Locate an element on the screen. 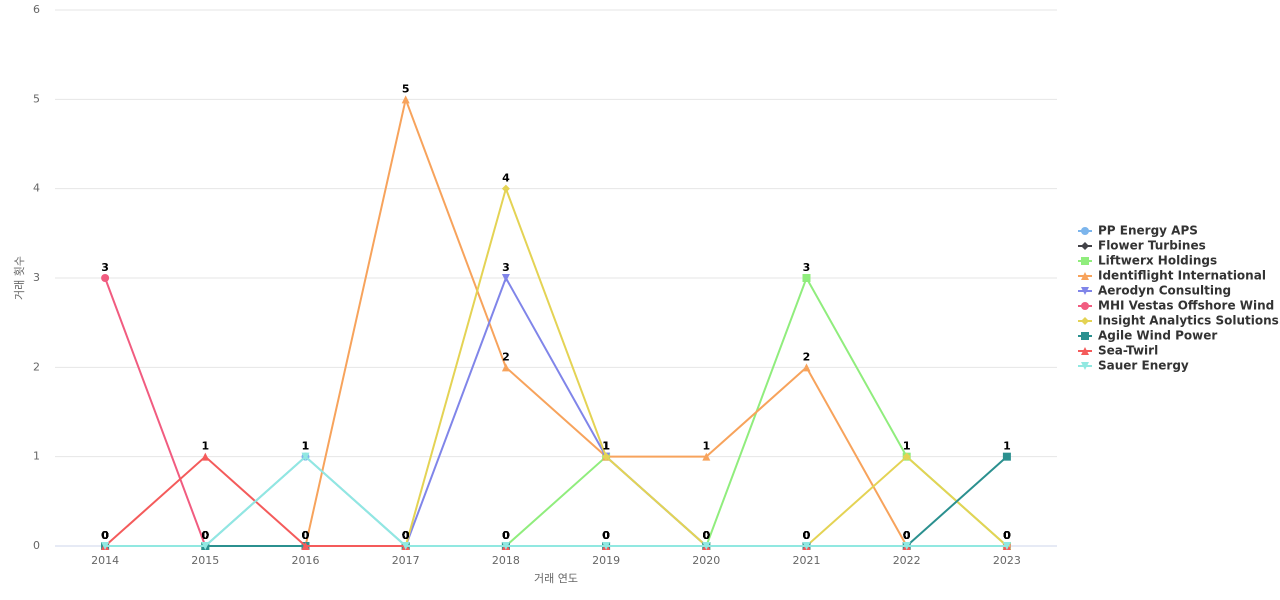  series-line is located at coordinates (556, 501).